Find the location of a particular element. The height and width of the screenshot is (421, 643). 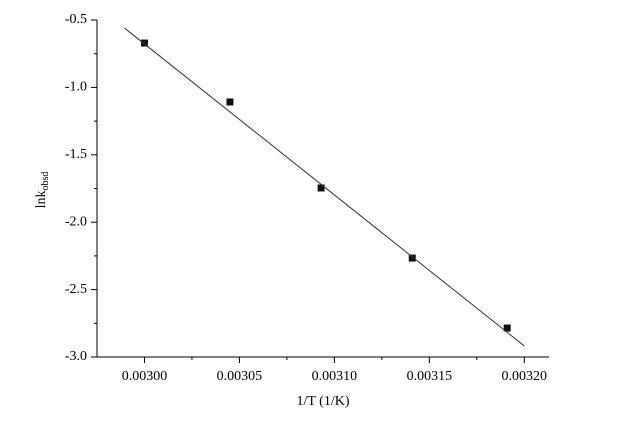

y-axis-label: lnkobsd is located at coordinates (42, 190).